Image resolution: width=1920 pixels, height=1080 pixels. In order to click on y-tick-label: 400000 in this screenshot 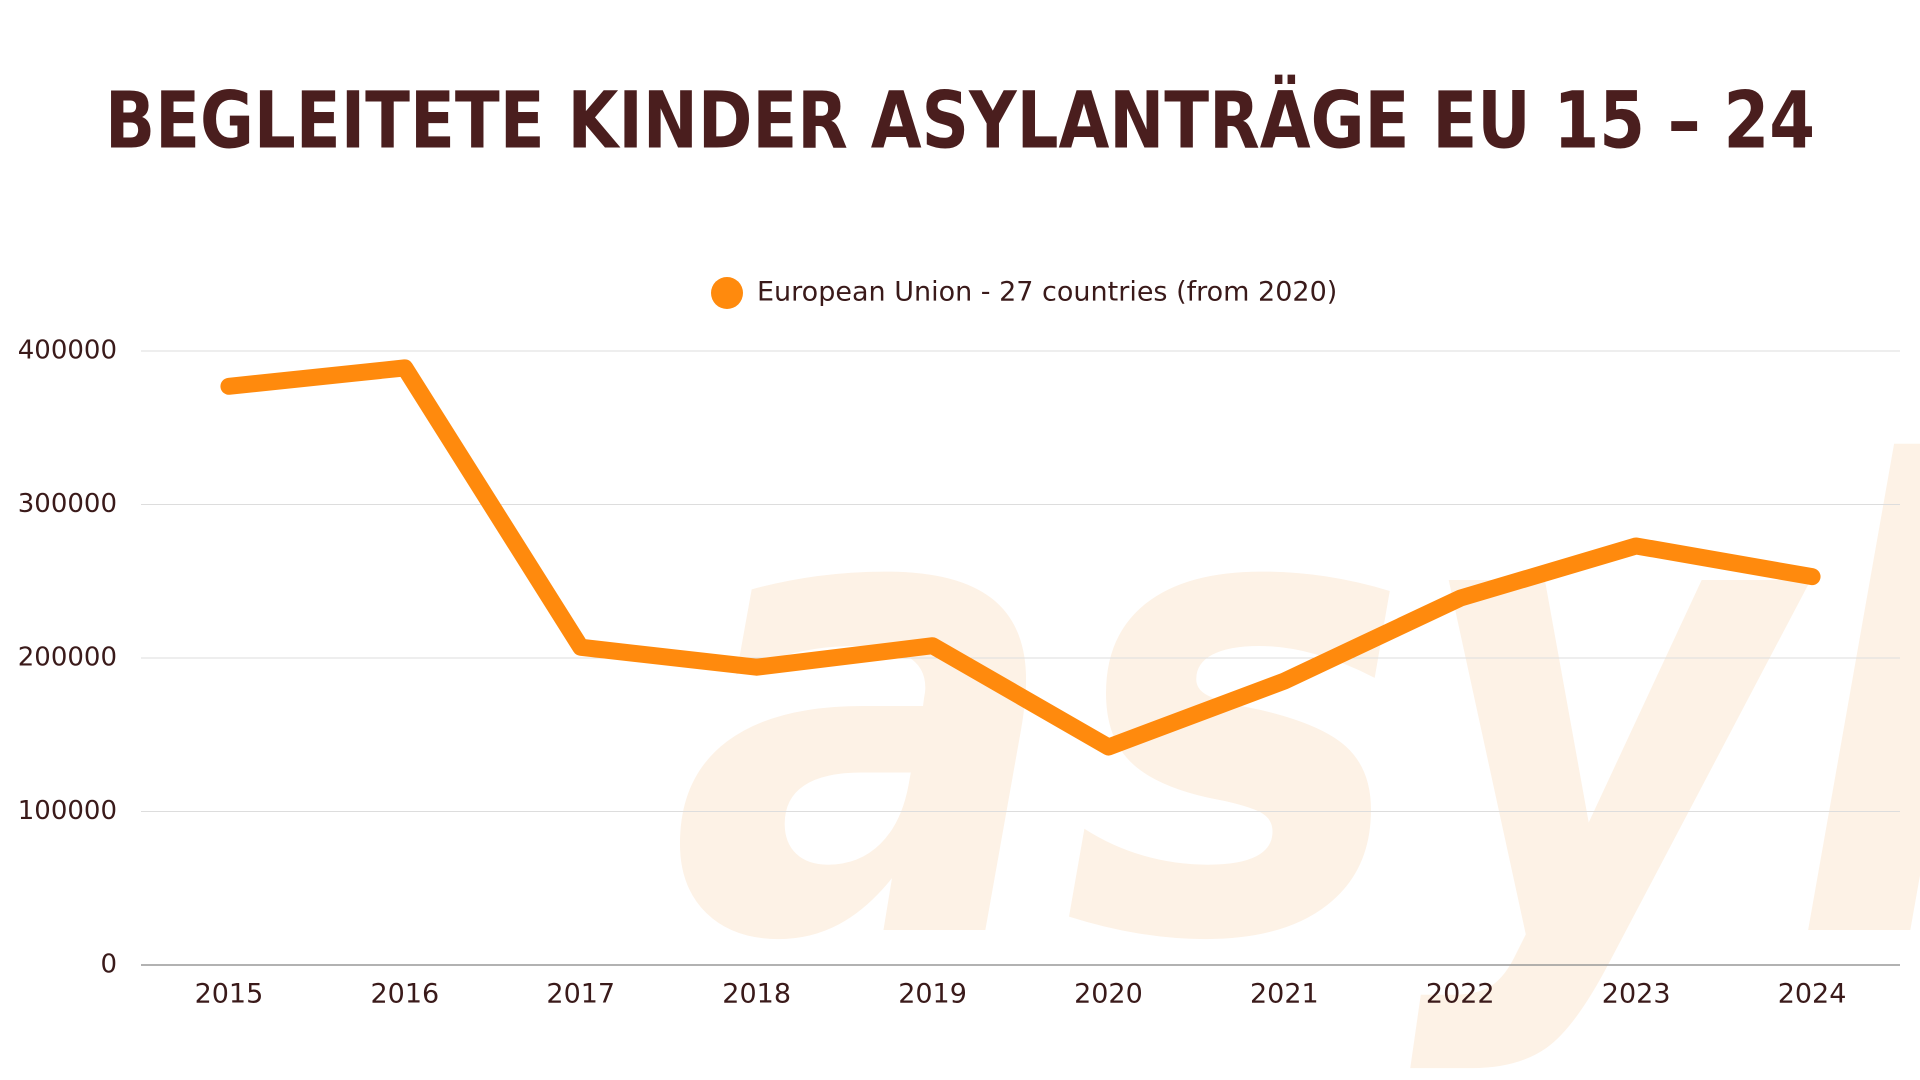, I will do `click(67, 351)`.